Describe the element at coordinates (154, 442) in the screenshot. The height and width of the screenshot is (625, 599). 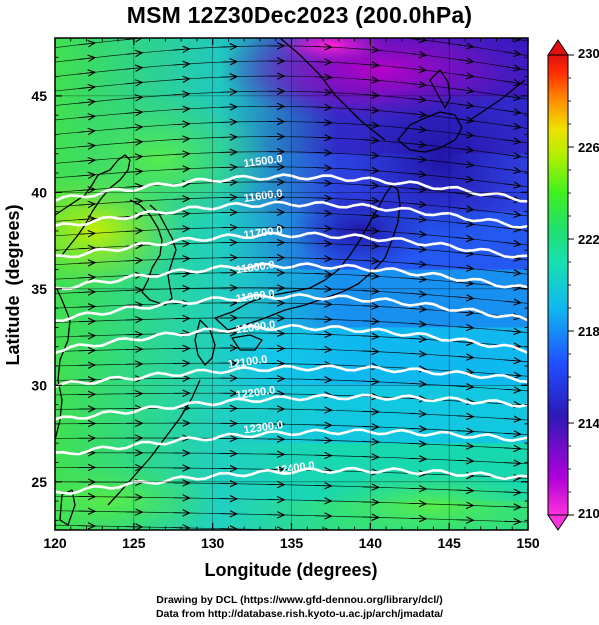
I see `coastline-ryukyu` at that location.